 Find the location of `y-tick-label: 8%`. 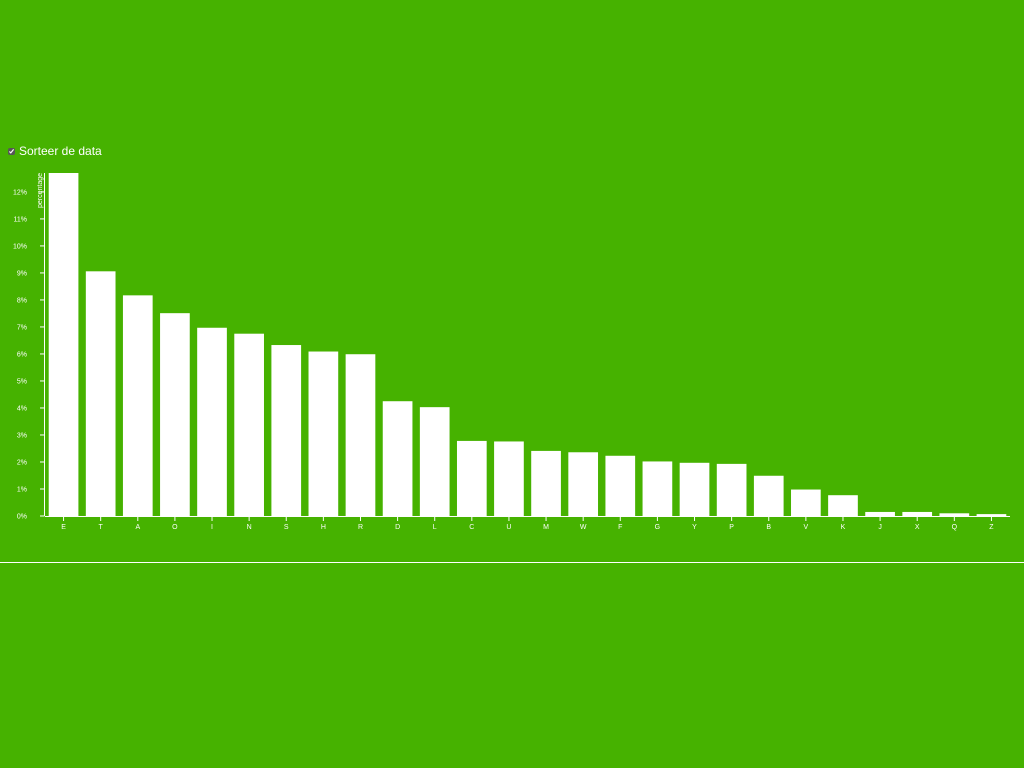

y-tick-label: 8% is located at coordinates (22, 300).